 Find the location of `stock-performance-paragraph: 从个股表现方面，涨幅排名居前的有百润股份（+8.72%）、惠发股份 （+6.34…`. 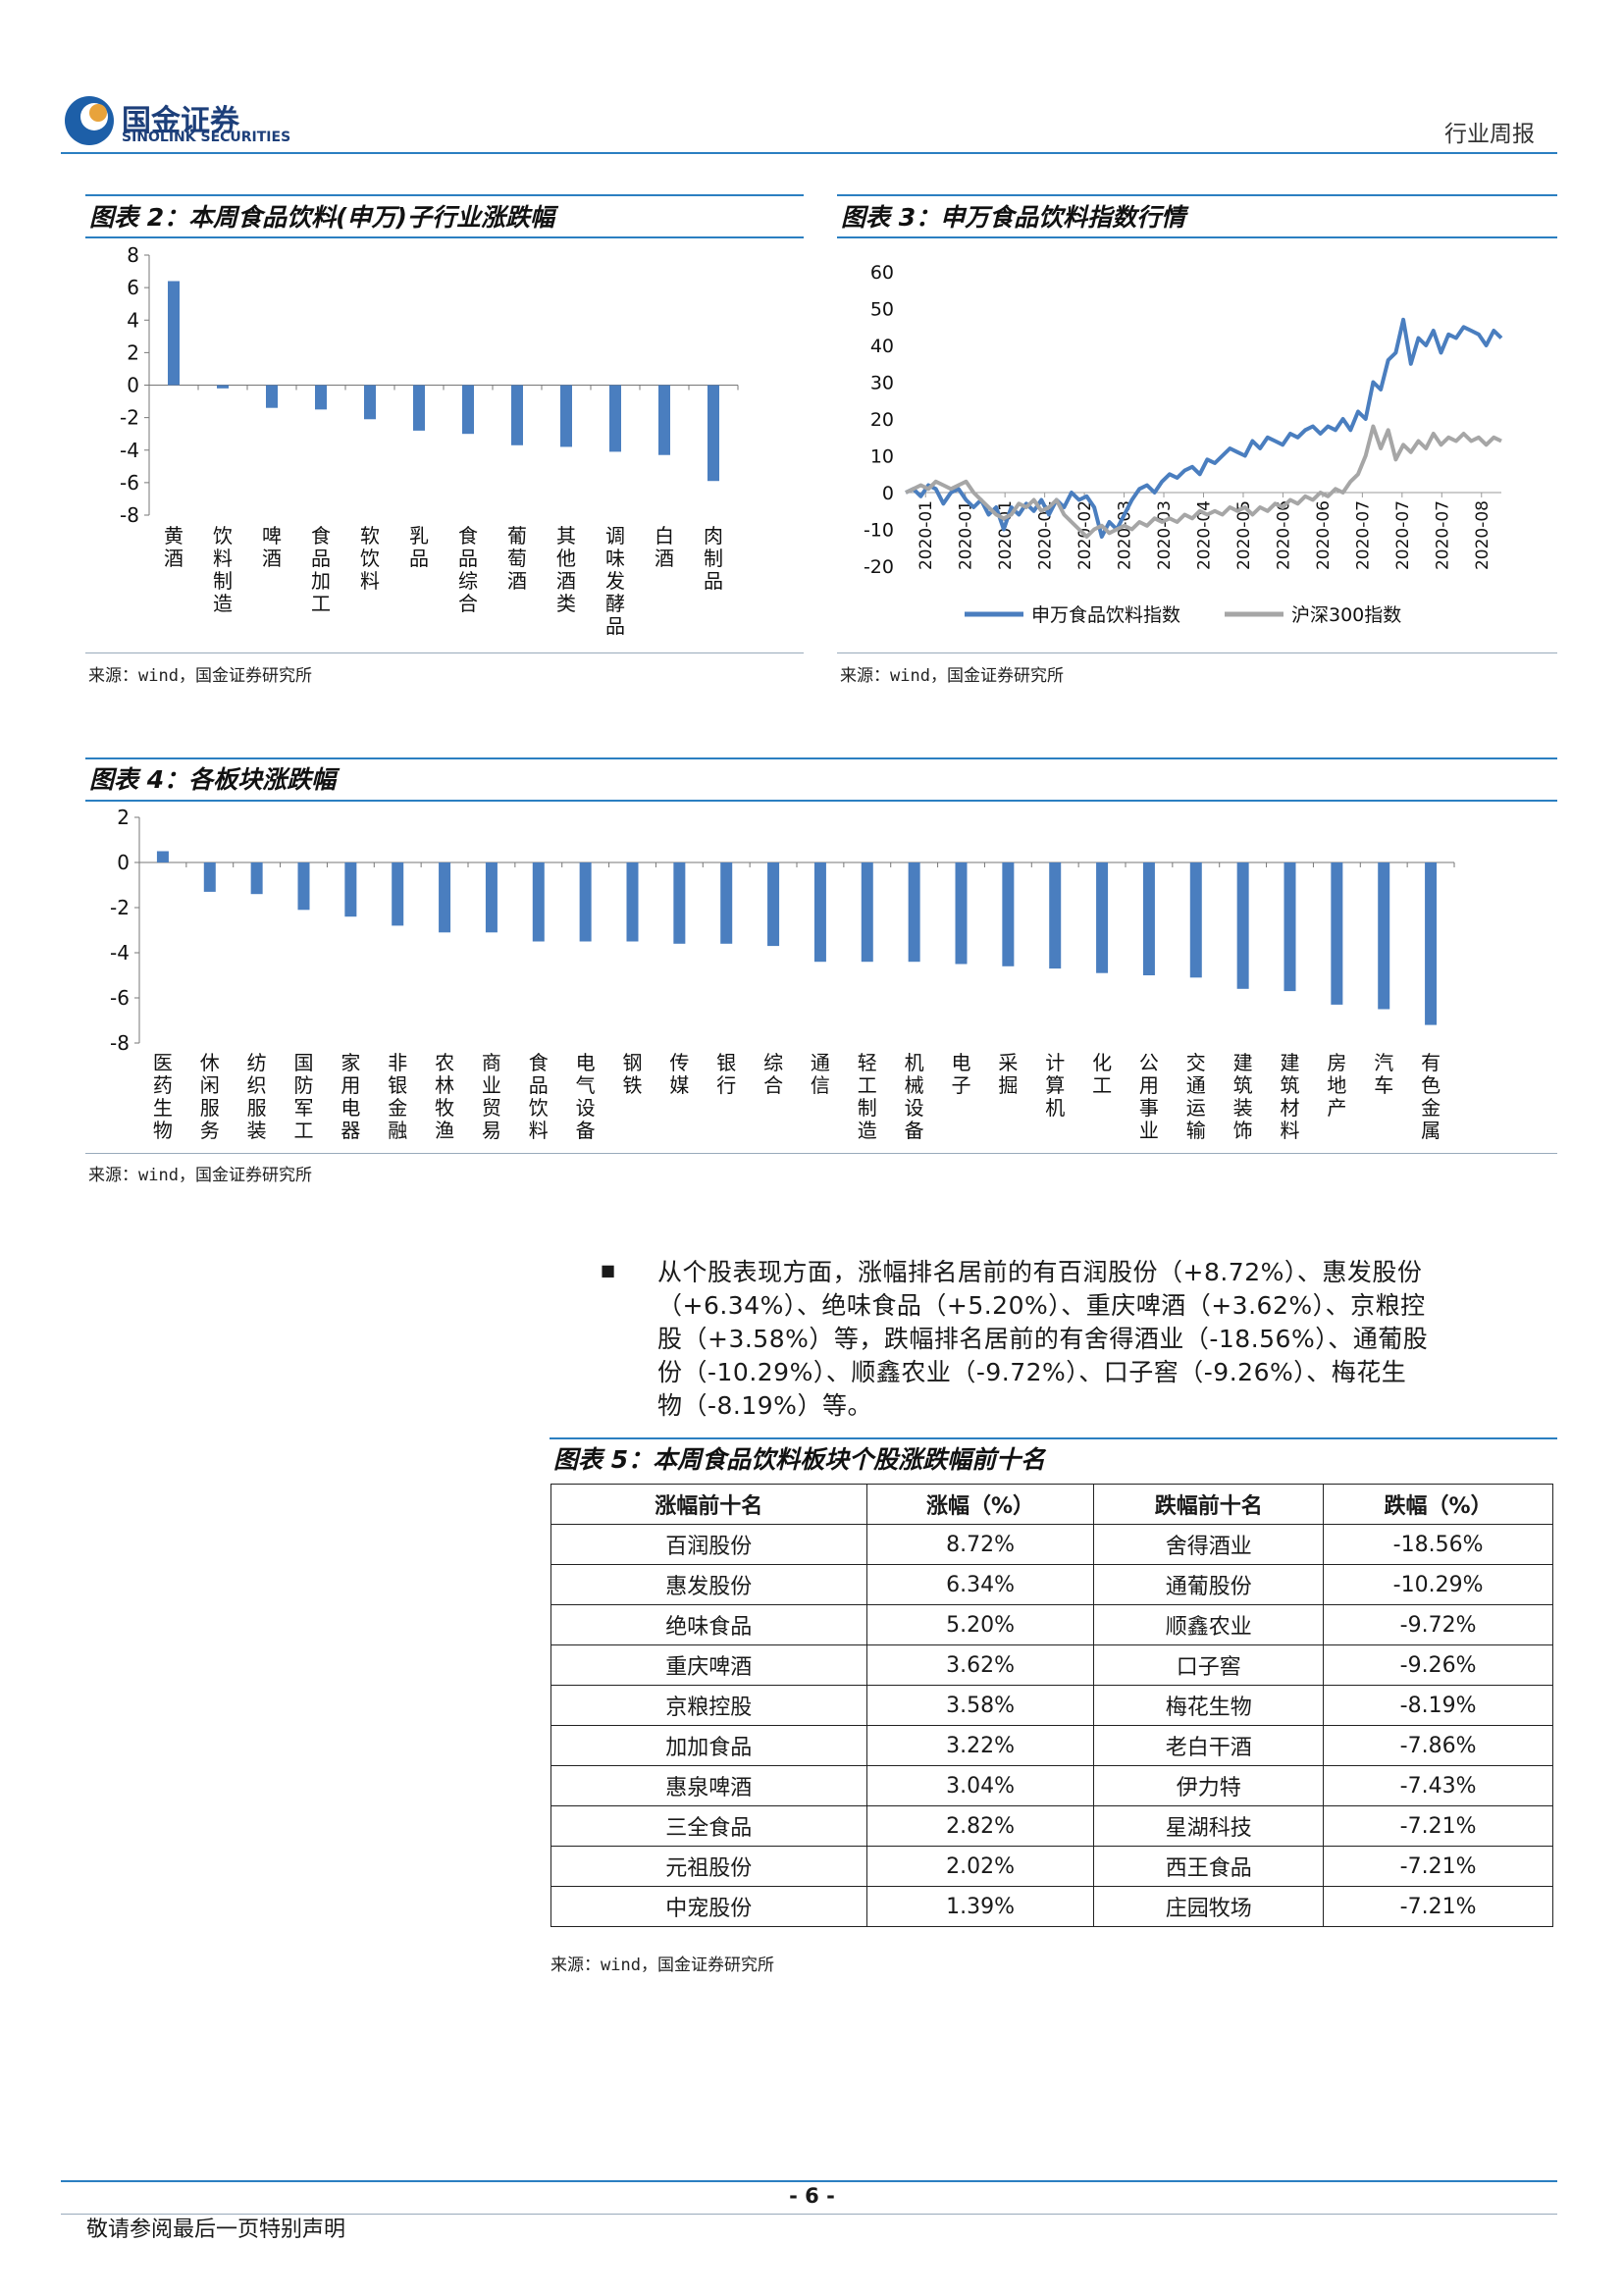

stock-performance-paragraph: 从个股表现方面，涨幅排名居前的有百润股份（+8.72%）、惠发股份 （+6.34… is located at coordinates (1101, 1339).